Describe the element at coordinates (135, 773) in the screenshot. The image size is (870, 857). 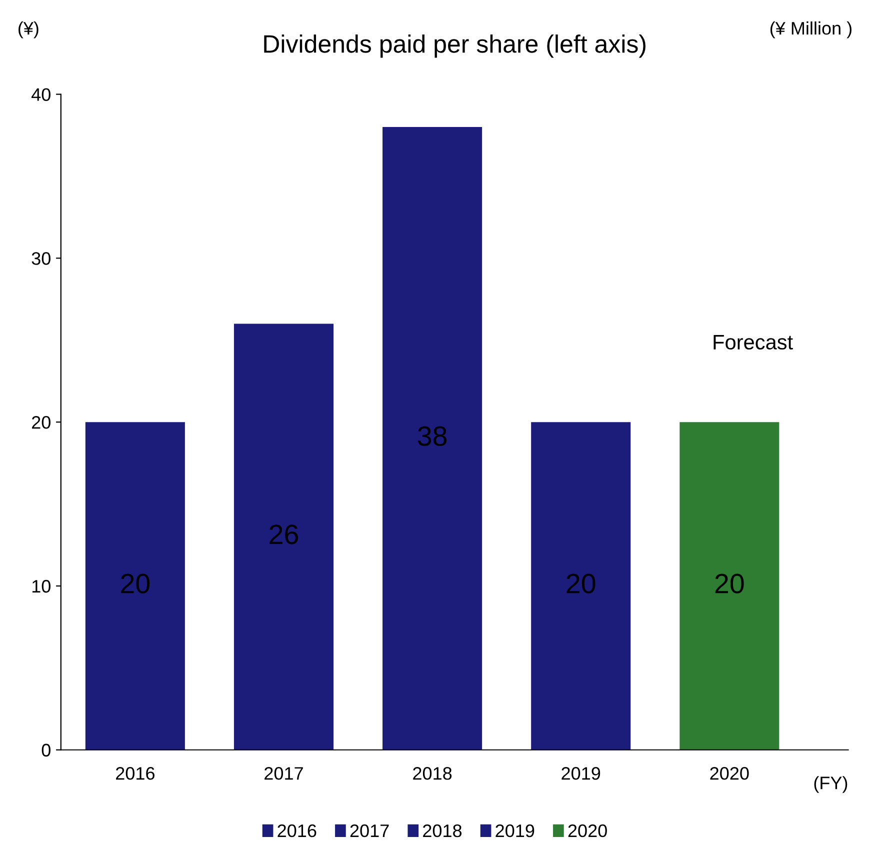
I see `x-tick-label: 2016` at that location.